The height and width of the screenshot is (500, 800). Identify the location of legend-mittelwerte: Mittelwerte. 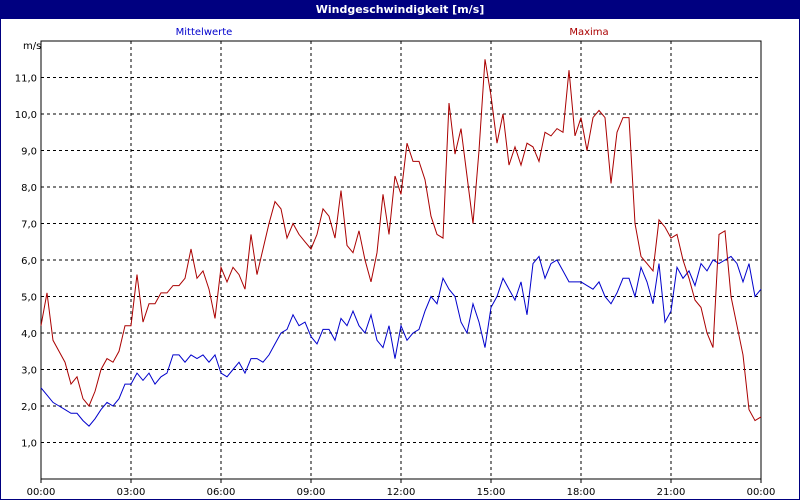
(204, 32).